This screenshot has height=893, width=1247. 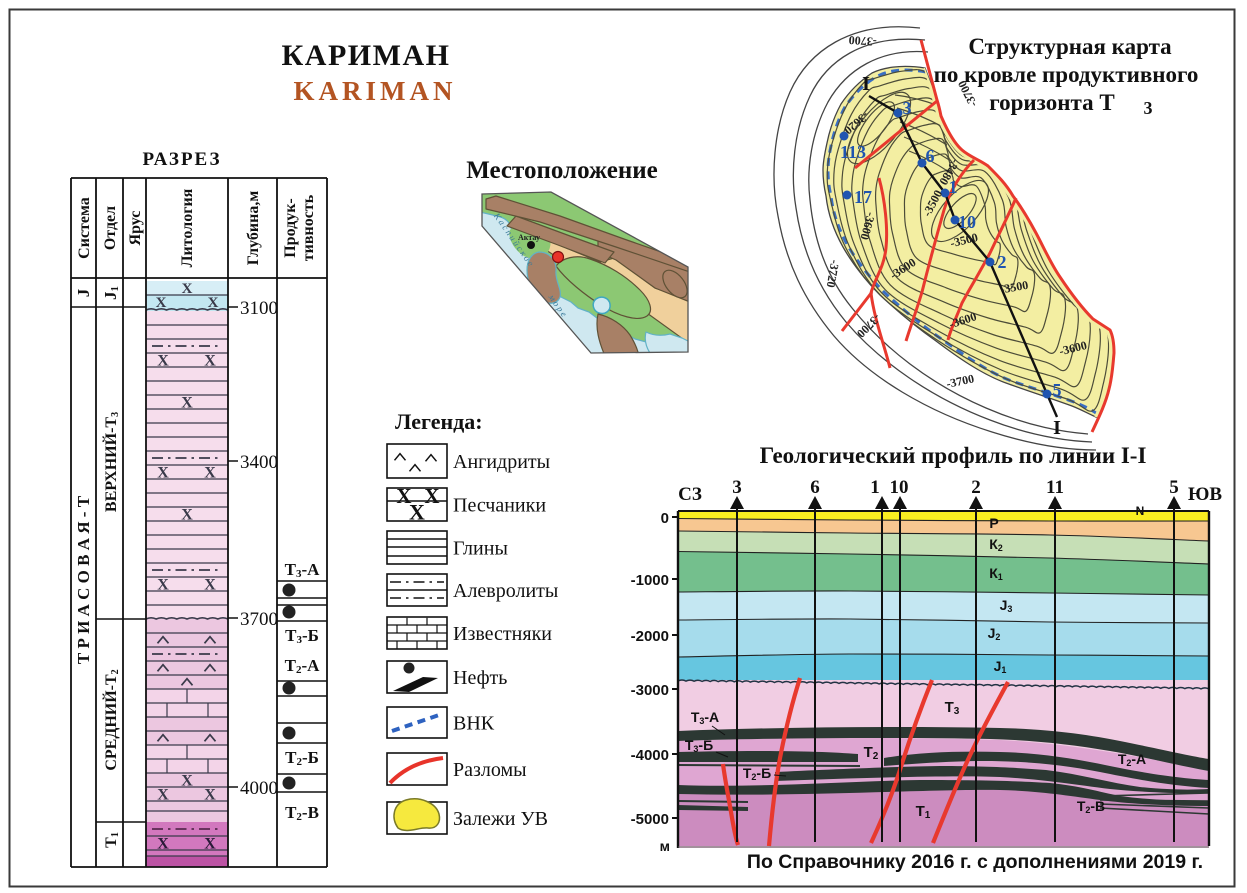 What do you see at coordinates (366, 55) in the screenshot?
I see `svg-text: КАРИМАН` at bounding box center [366, 55].